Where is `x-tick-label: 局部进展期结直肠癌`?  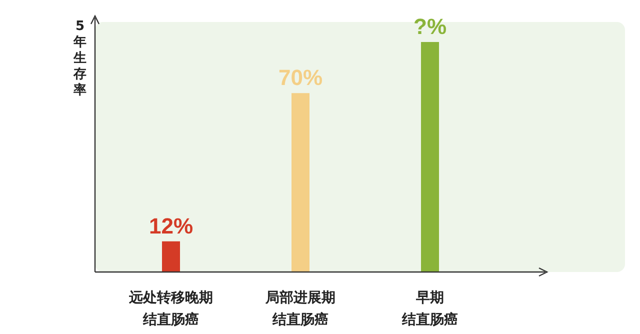 x-tick-label: 局部进展期结直肠癌 is located at coordinates (300, 308).